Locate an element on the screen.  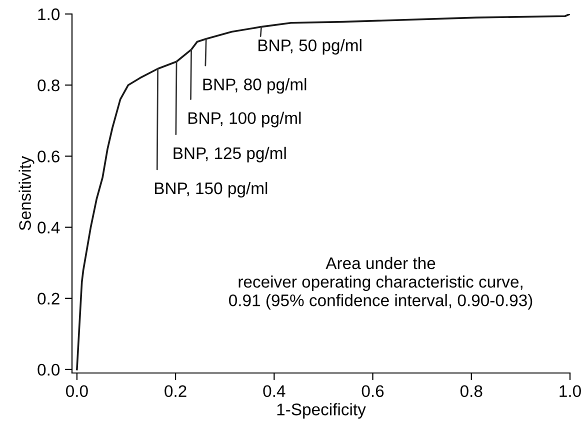
y-tick-label: 0.2 is located at coordinates (49, 298).